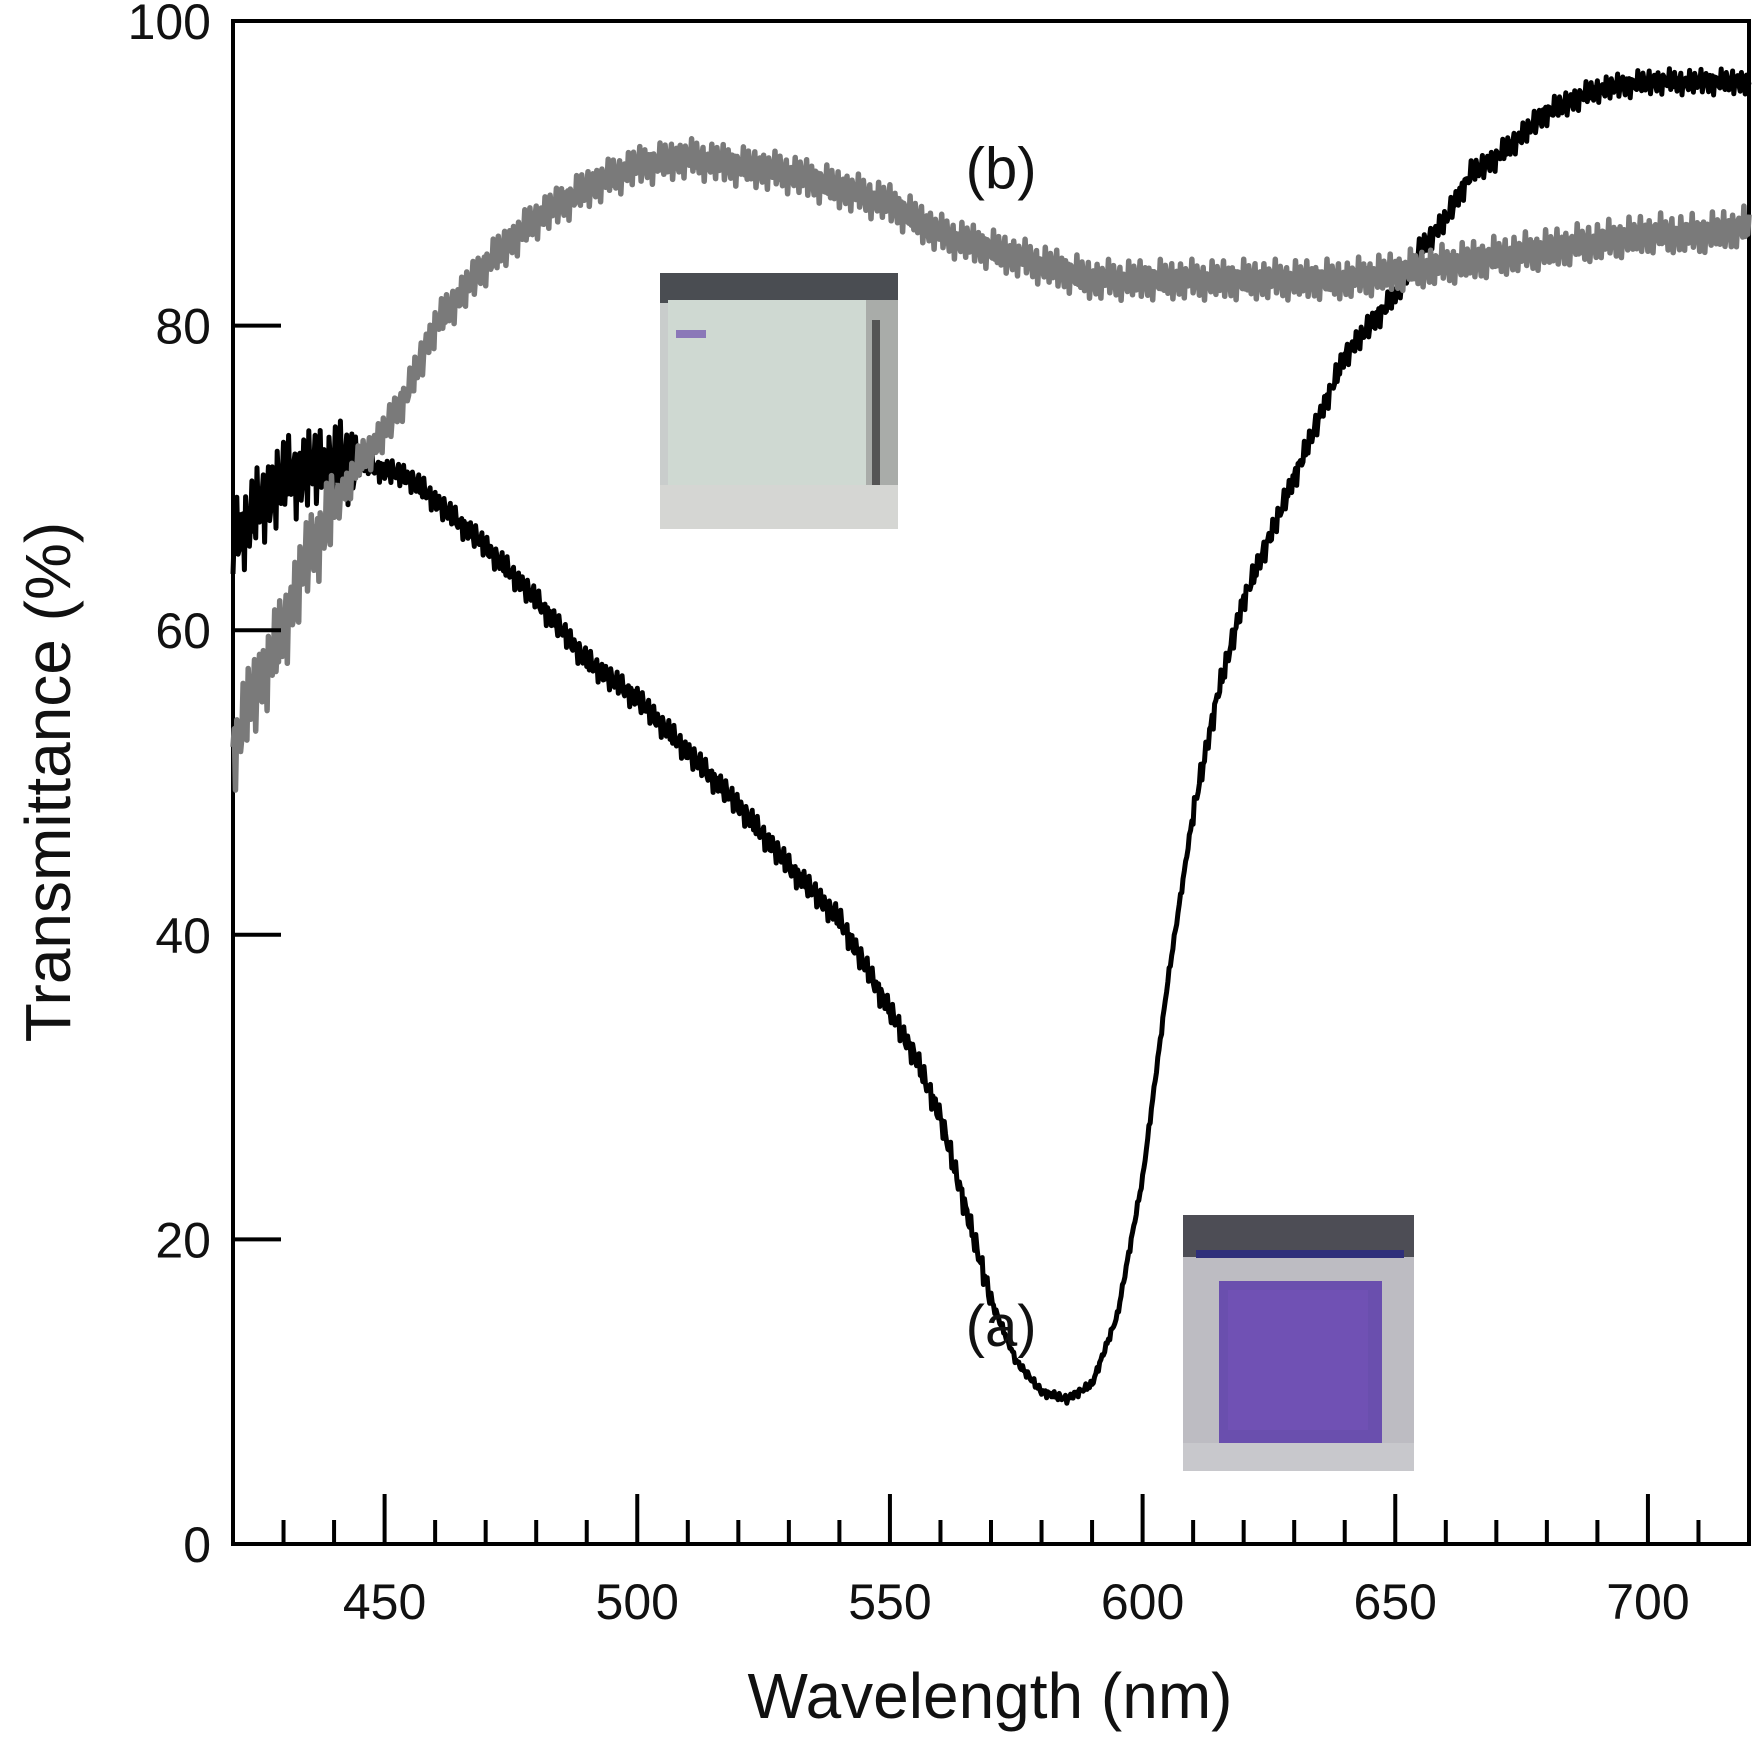 This screenshot has width=1764, height=1741. What do you see at coordinates (183, 1240) in the screenshot?
I see `y-tick-label: 20` at bounding box center [183, 1240].